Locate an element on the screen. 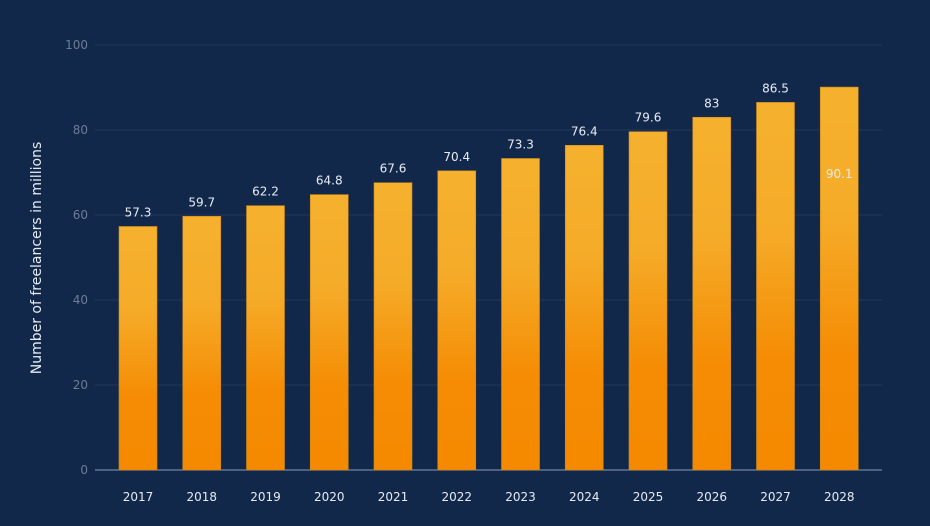  data-label: 62.2 is located at coordinates (265, 192).